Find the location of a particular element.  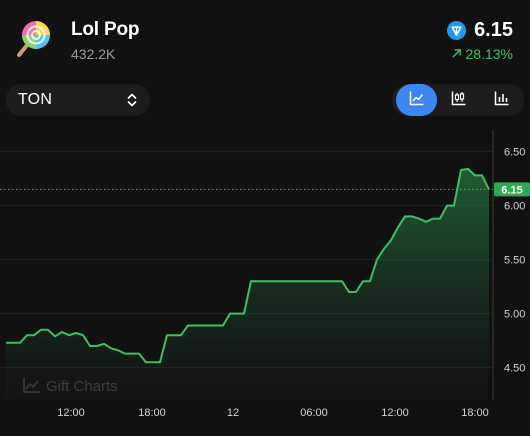

x-tick-label: 12 is located at coordinates (233, 413).